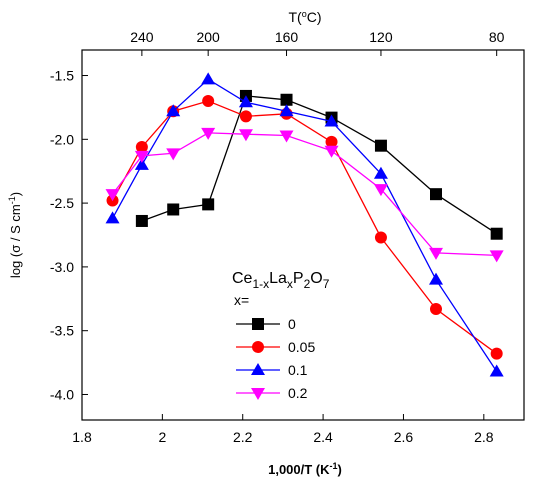 This screenshot has height=483, width=540. I want to click on top-axis-label: T(oC), so click(304, 17).